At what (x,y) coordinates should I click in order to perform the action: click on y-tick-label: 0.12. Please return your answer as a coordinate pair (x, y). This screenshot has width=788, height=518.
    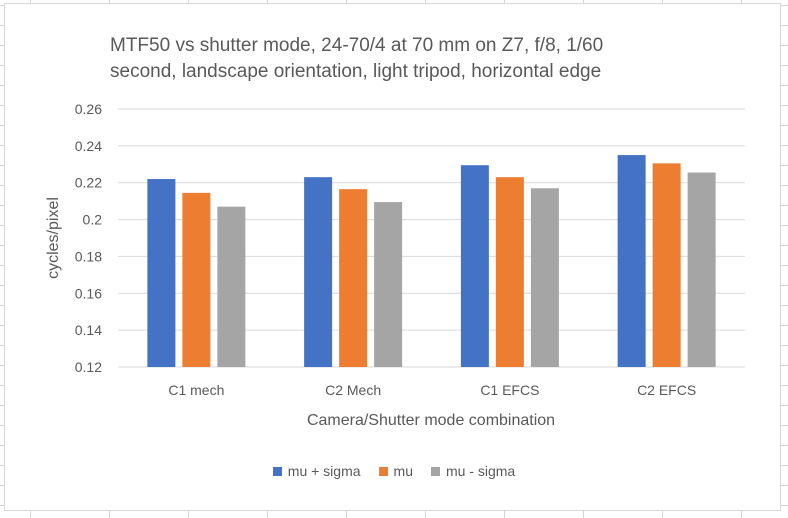
    Looking at the image, I should click on (88, 367).